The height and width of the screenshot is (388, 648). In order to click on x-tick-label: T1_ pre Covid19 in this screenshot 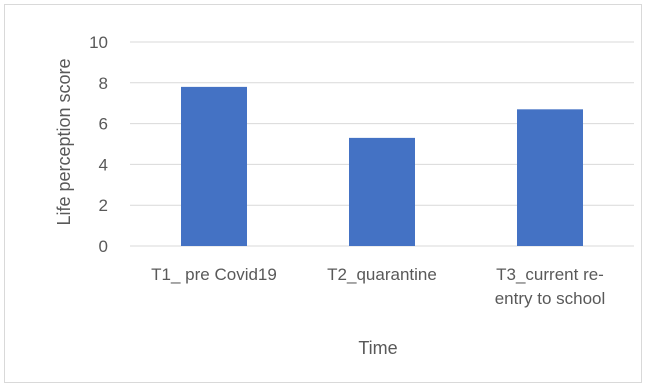, I will do `click(214, 274)`.